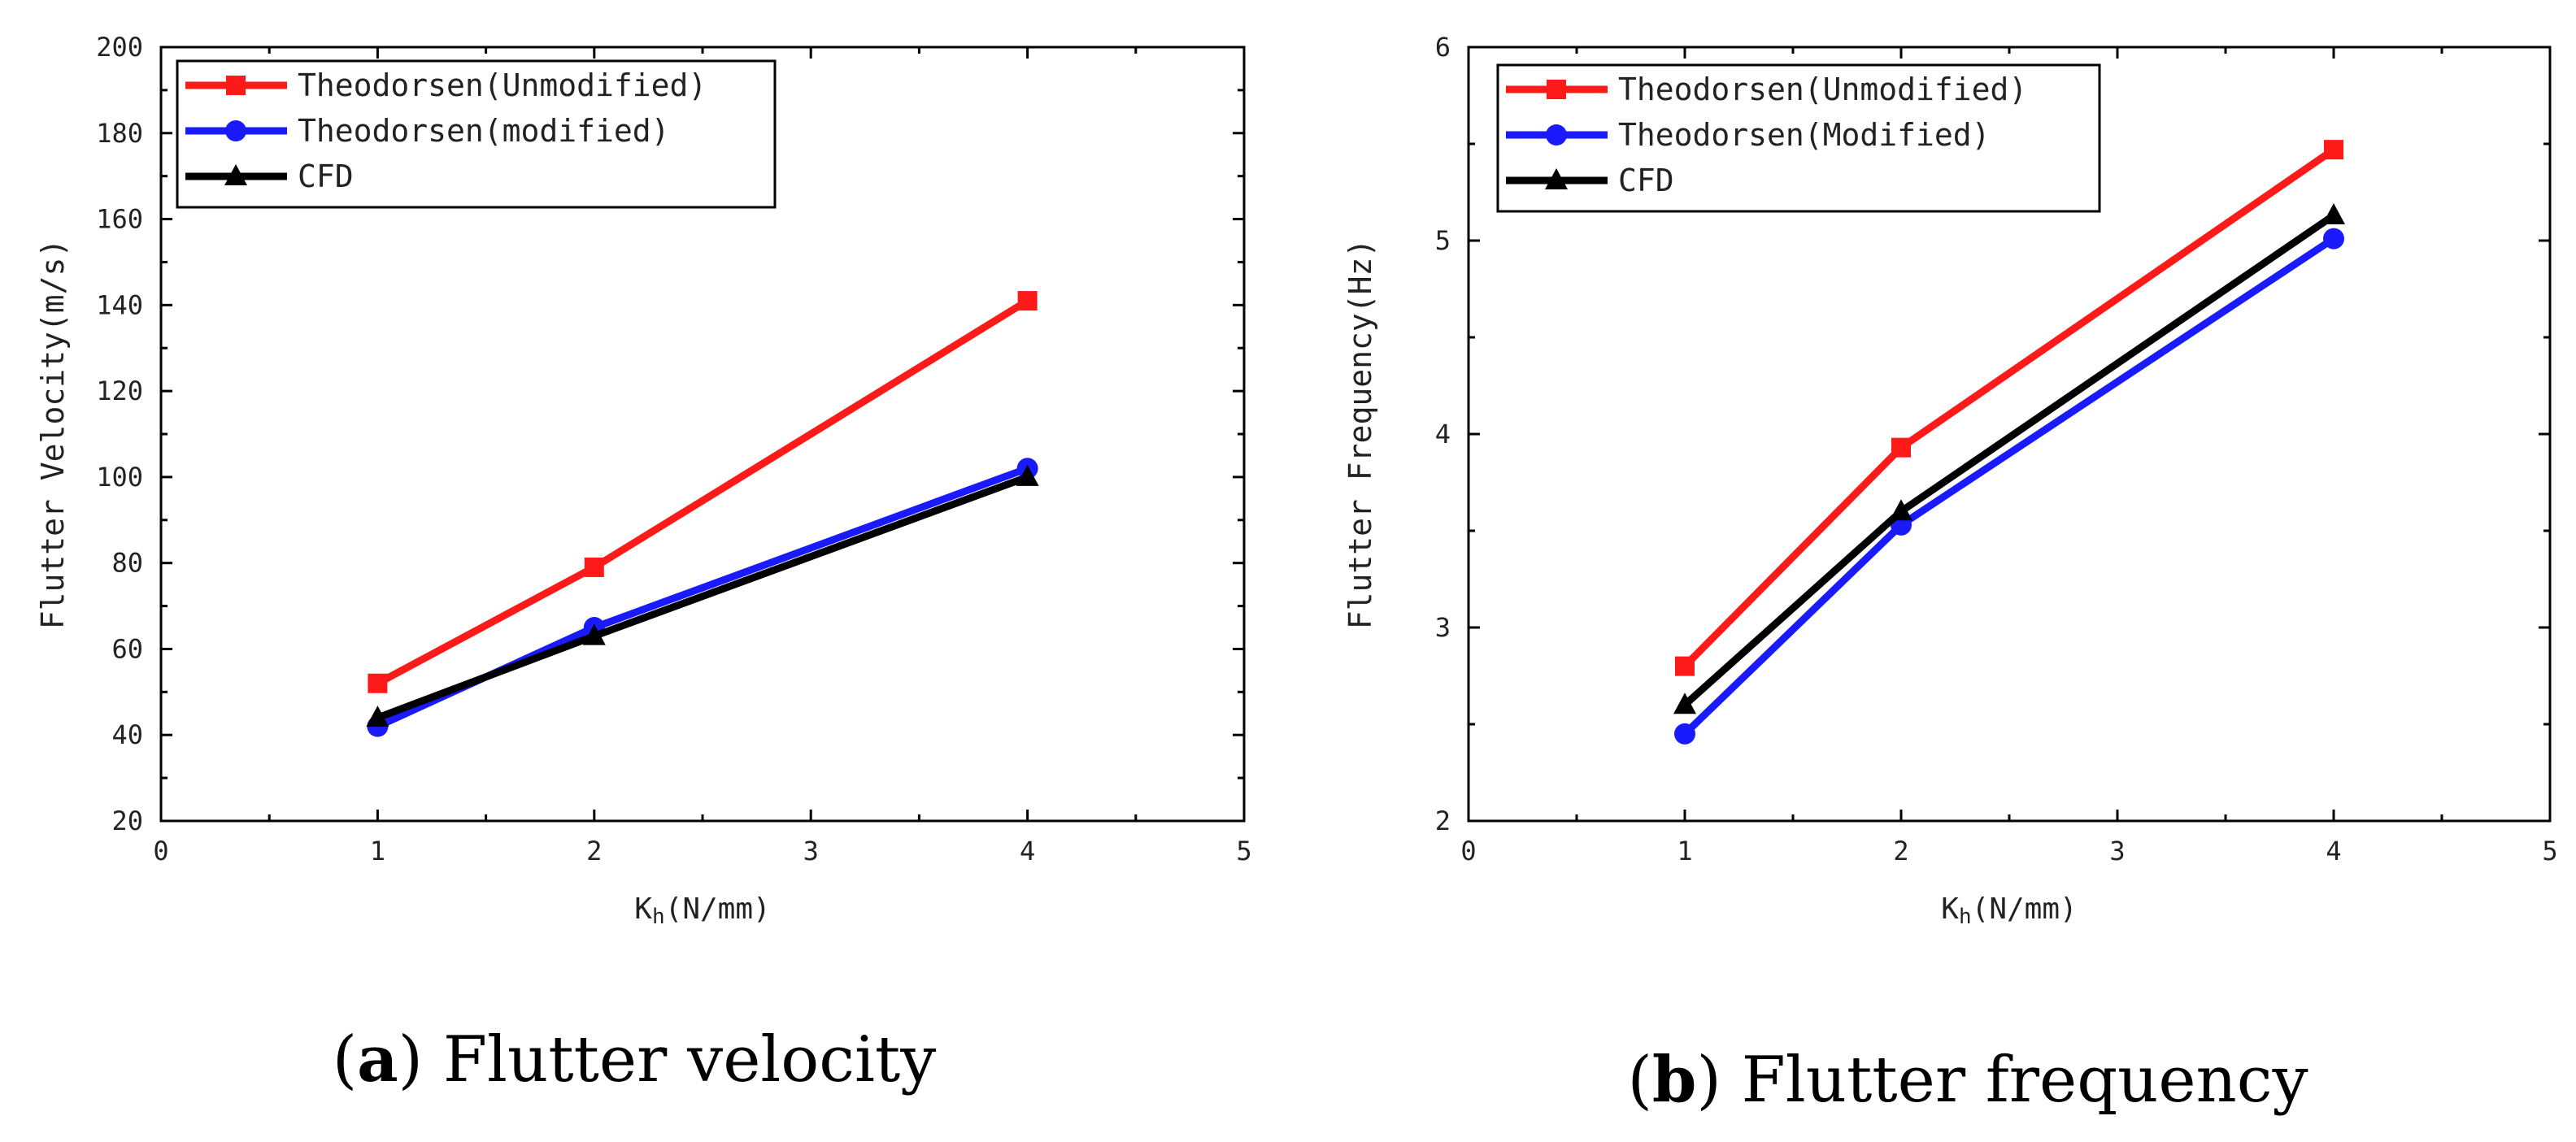 Image resolution: width=2576 pixels, height=1142 pixels. What do you see at coordinates (120, 478) in the screenshot?
I see `y-tick-label: 100` at bounding box center [120, 478].